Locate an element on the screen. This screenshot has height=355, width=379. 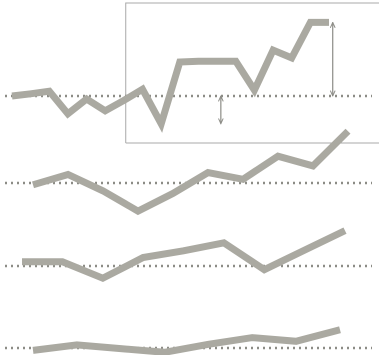
series-line is located at coordinates (186, 340).